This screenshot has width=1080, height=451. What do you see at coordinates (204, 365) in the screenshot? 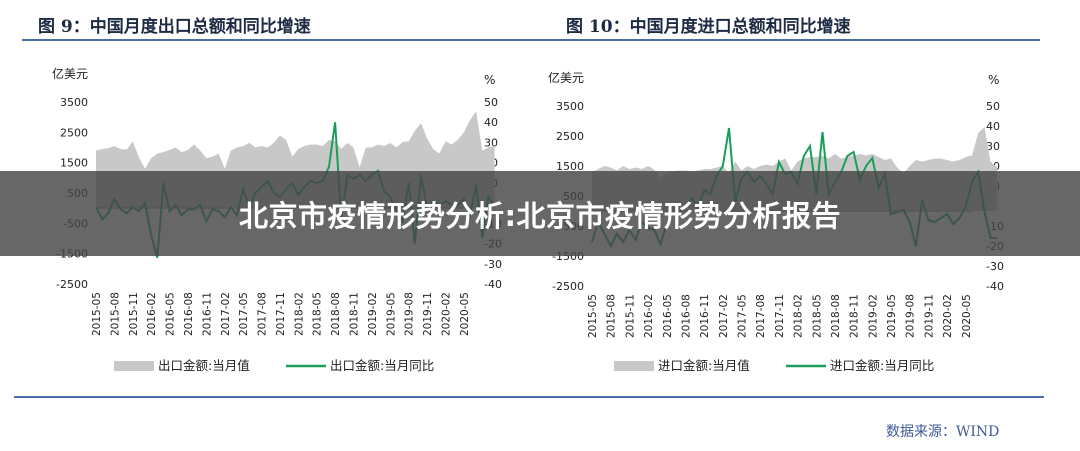
I see `legend-area-label: 出口金额:当月值` at bounding box center [204, 365].